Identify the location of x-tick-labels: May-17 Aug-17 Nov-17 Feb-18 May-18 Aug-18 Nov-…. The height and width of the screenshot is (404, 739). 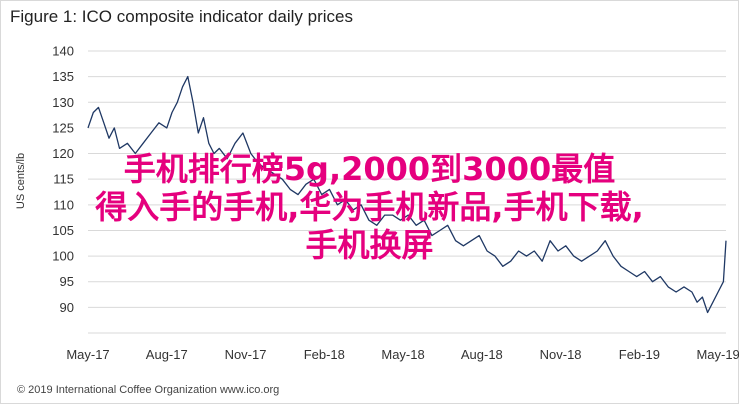
(402, 354).